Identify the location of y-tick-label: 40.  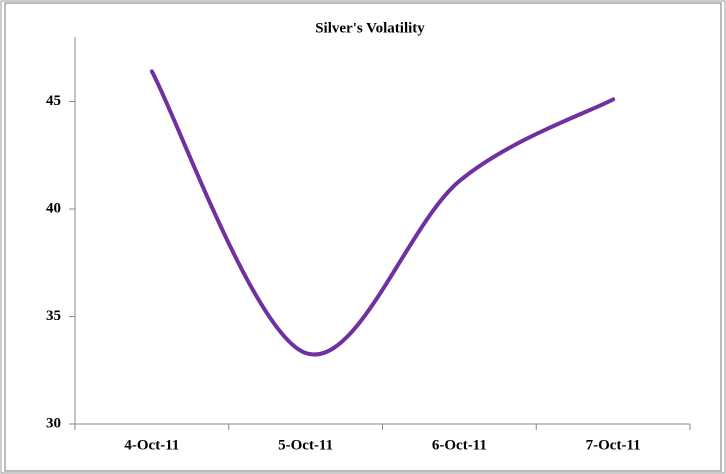
(53, 208).